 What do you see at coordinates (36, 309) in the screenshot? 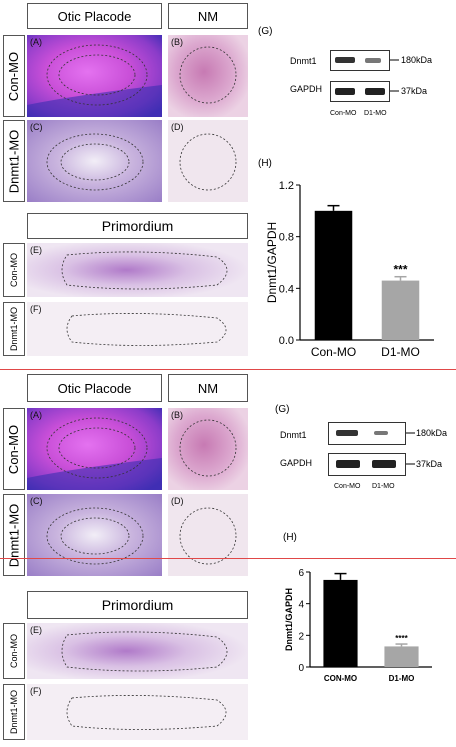
I see `panel-label-f: (F)` at bounding box center [36, 309].